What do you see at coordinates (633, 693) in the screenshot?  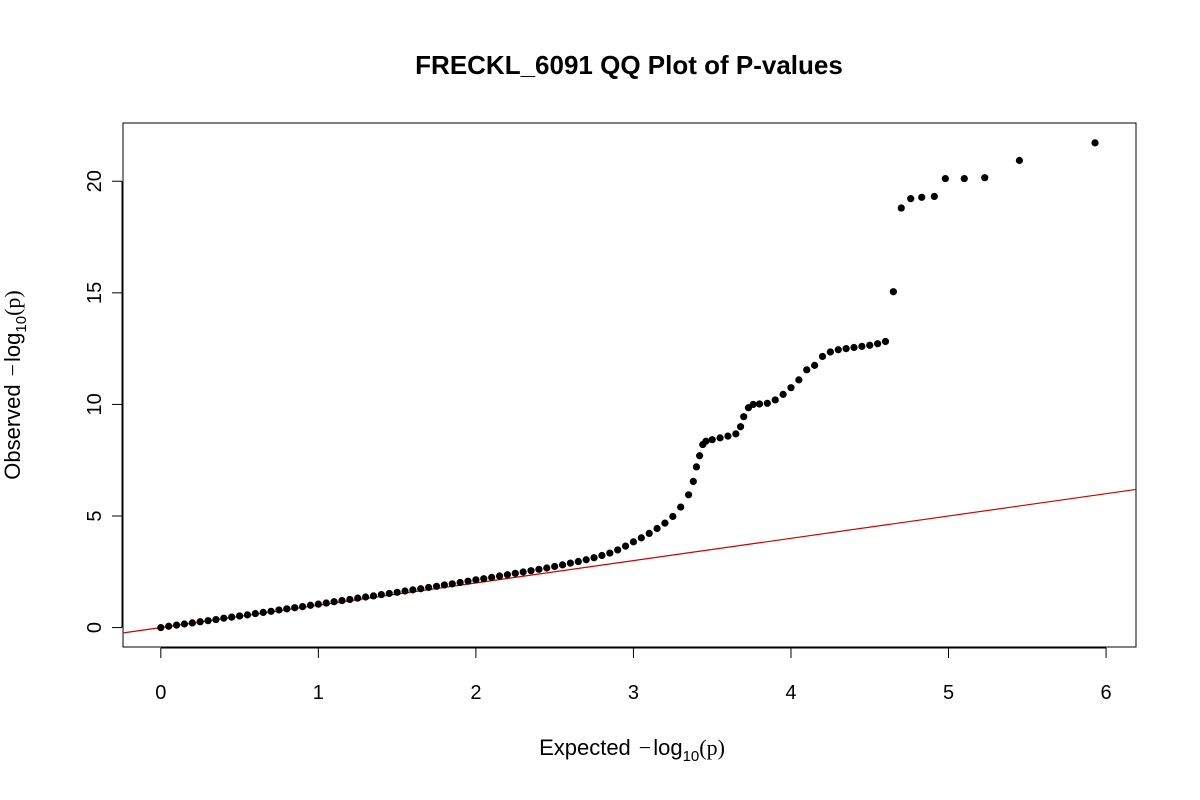 I see `x-tick-label: 3` at bounding box center [633, 693].